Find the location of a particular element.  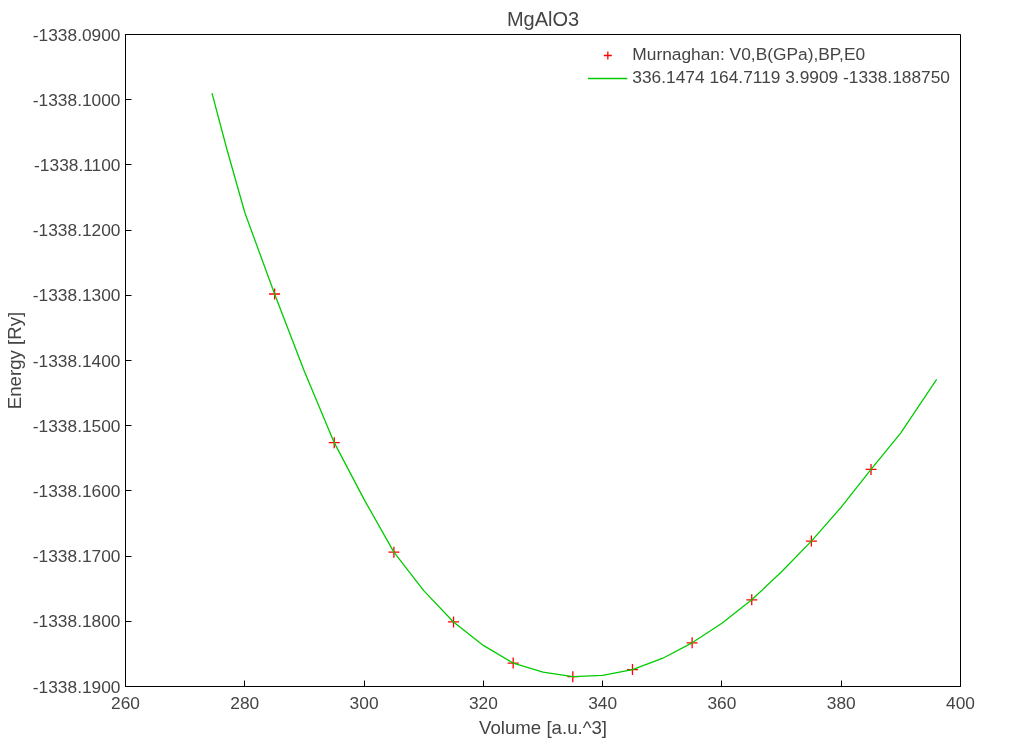

y-tick-label: -1338.1800 is located at coordinates (76, 621).